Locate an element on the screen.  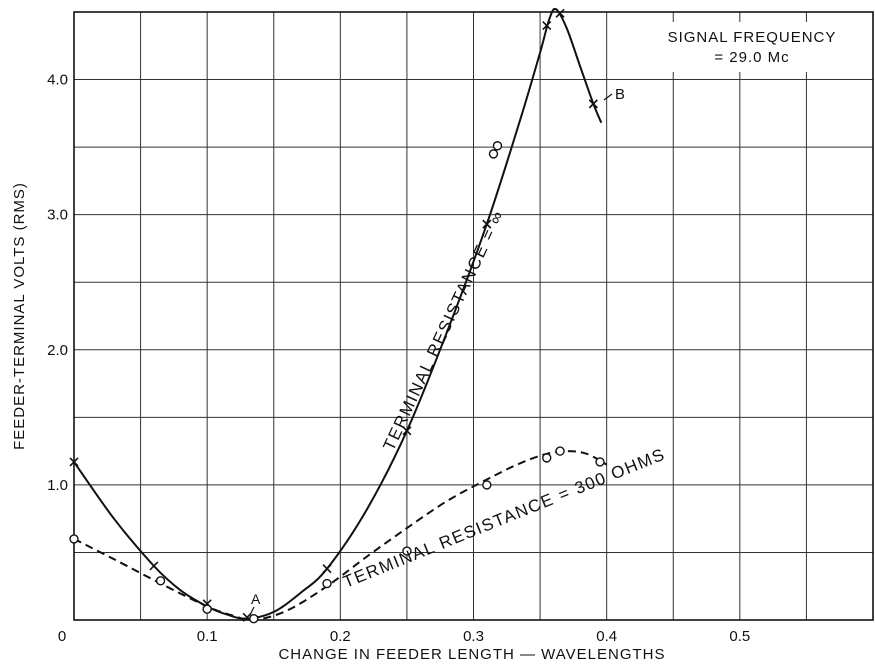
frequency-note-box is located at coordinates (752, 47).